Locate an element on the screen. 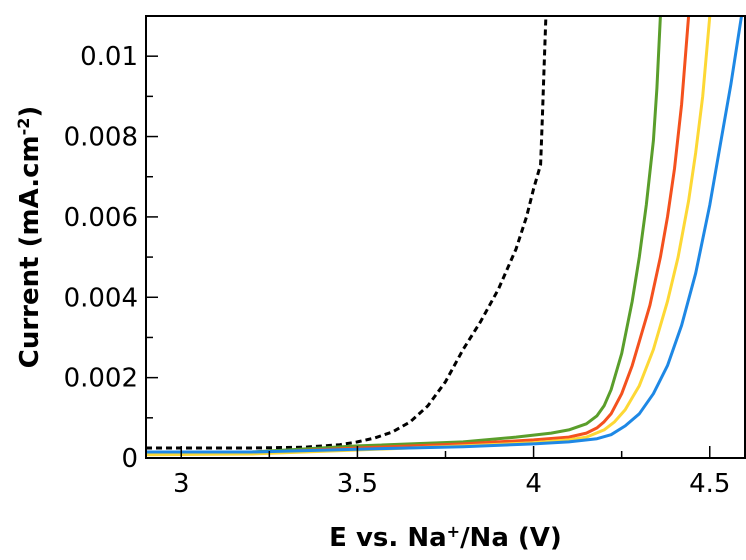 Image resolution: width=746 pixels, height=560 pixels. x-axis-title: E vs. Na+/Na (V) is located at coordinates (445, 538).